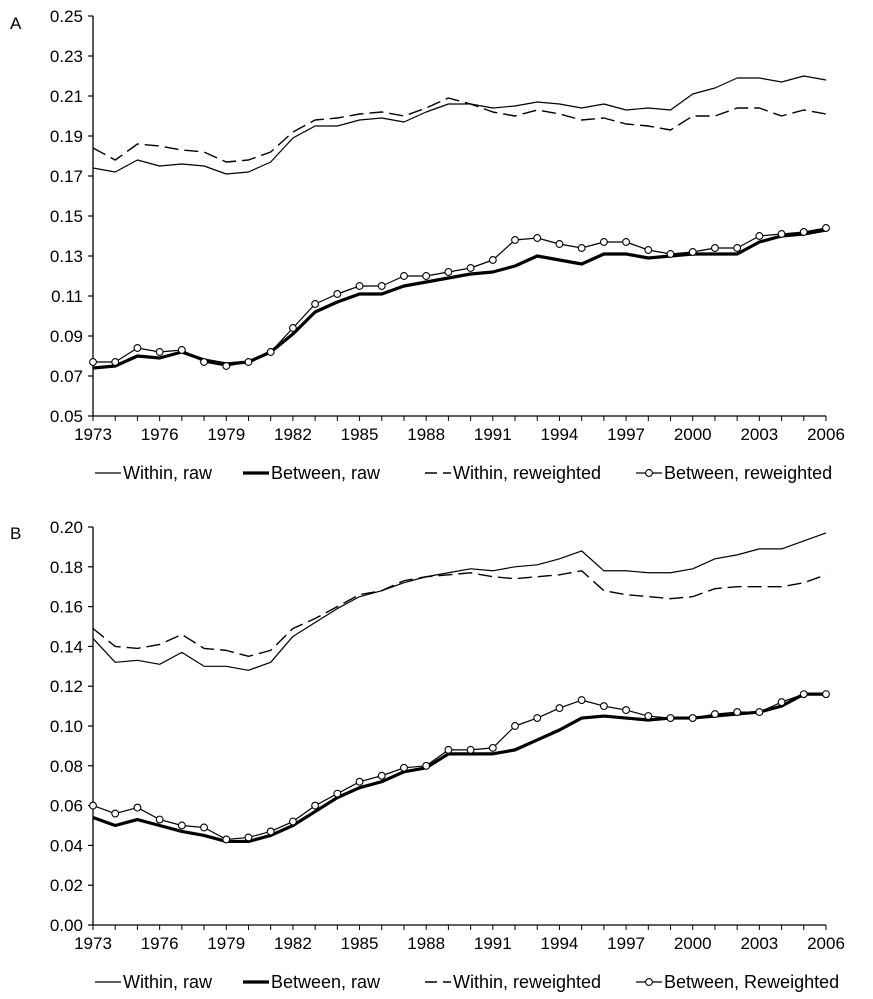  Describe the element at coordinates (66, 216) in the screenshot. I see `y-tick-label: 0.15` at that location.